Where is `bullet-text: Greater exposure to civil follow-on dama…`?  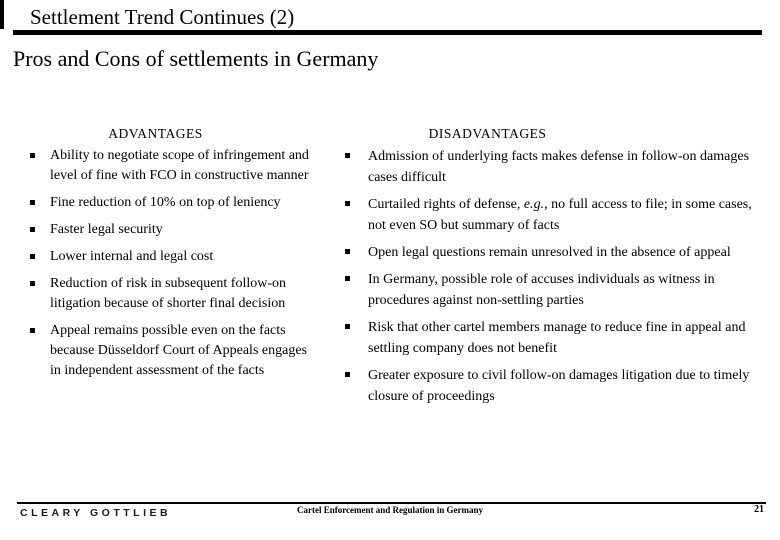
bullet-text: Greater exposure to civil follow-on dama… is located at coordinates (559, 386).